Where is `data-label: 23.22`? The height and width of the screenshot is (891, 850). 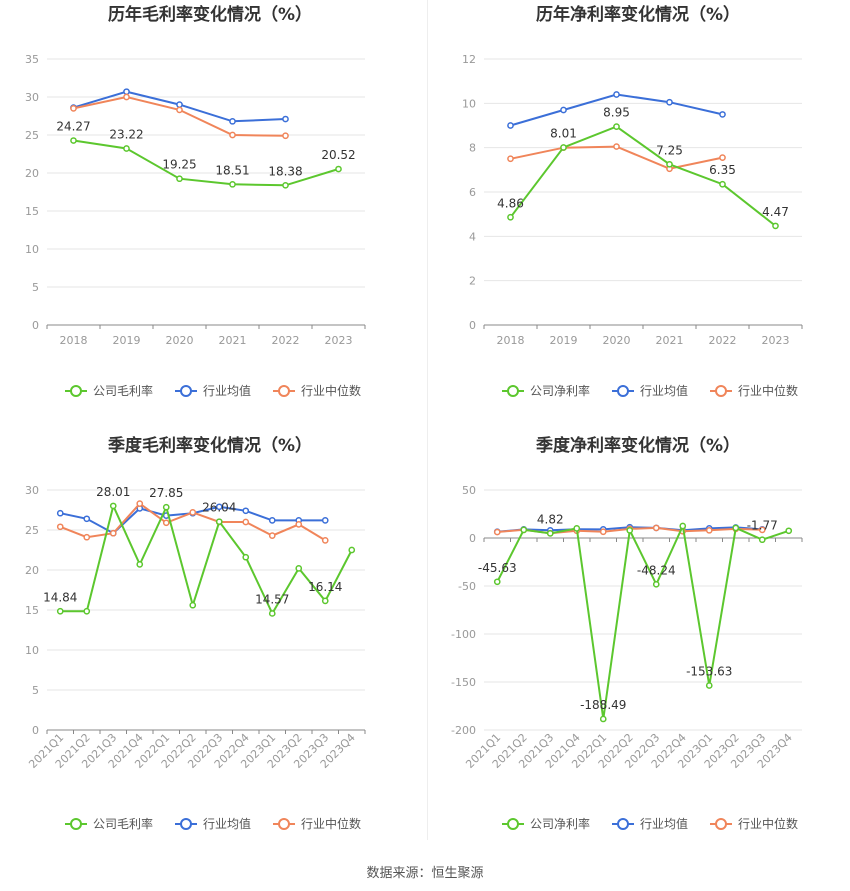
data-label: 23.22 is located at coordinates (126, 135).